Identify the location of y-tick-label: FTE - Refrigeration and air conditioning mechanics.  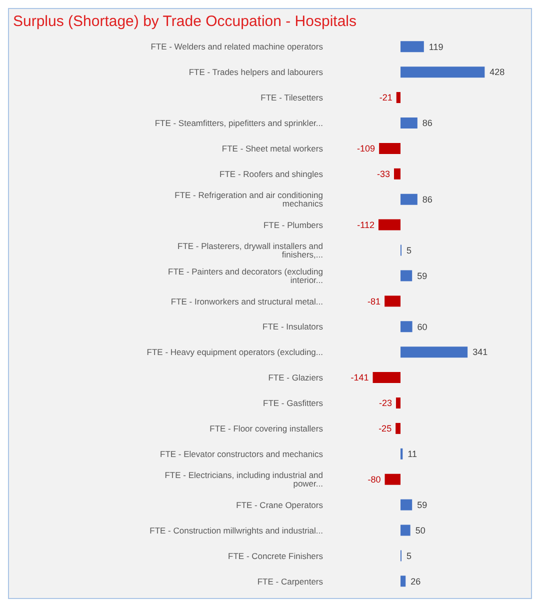
(249, 199).